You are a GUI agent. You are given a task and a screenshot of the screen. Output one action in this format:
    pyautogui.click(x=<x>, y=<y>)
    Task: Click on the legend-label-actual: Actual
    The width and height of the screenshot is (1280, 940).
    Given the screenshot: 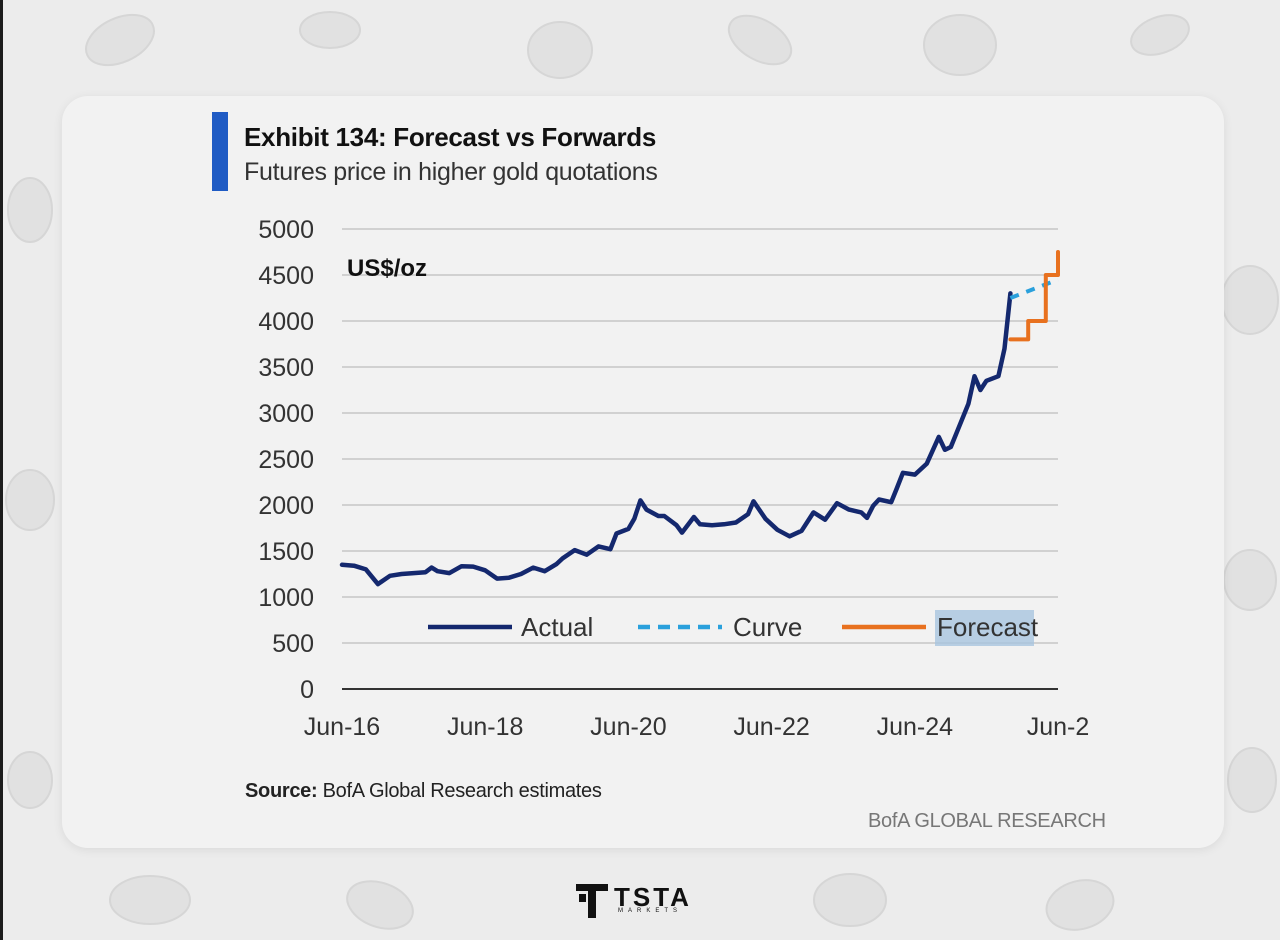 What is the action you would take?
    pyautogui.click(x=557, y=627)
    